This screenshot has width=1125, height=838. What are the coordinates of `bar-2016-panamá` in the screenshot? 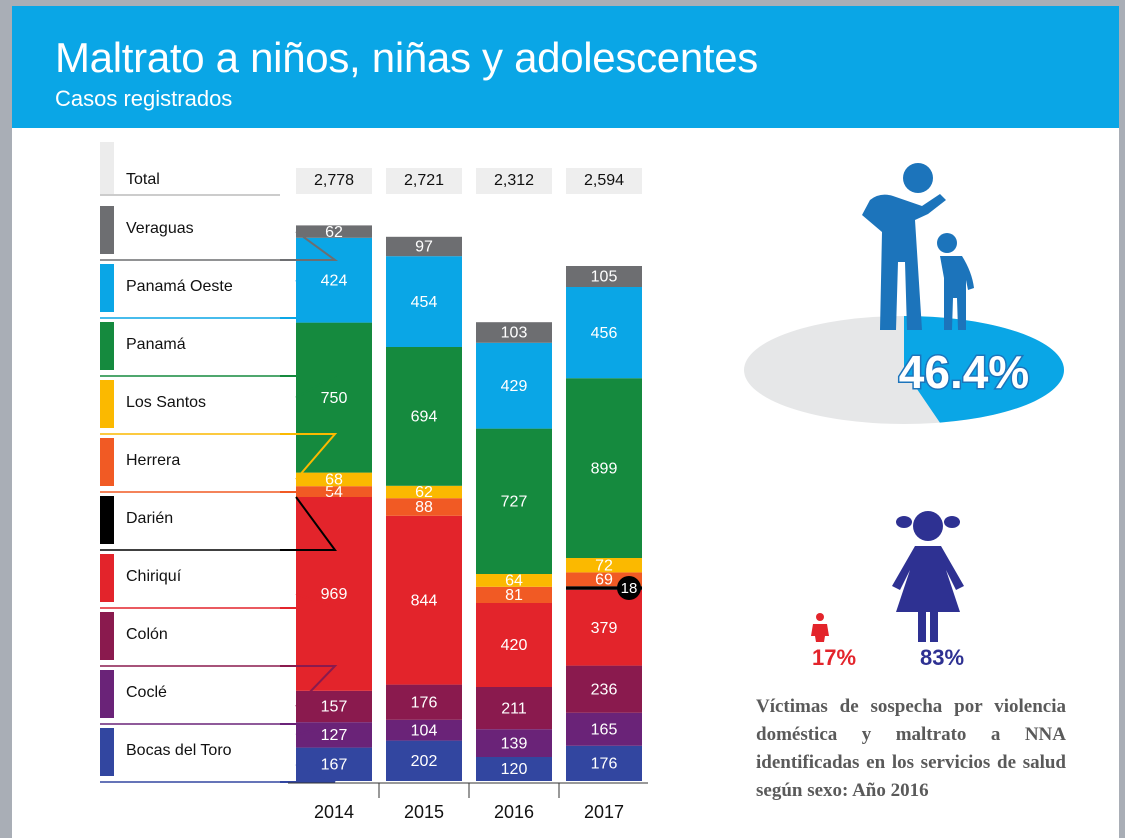 It's located at (514, 501).